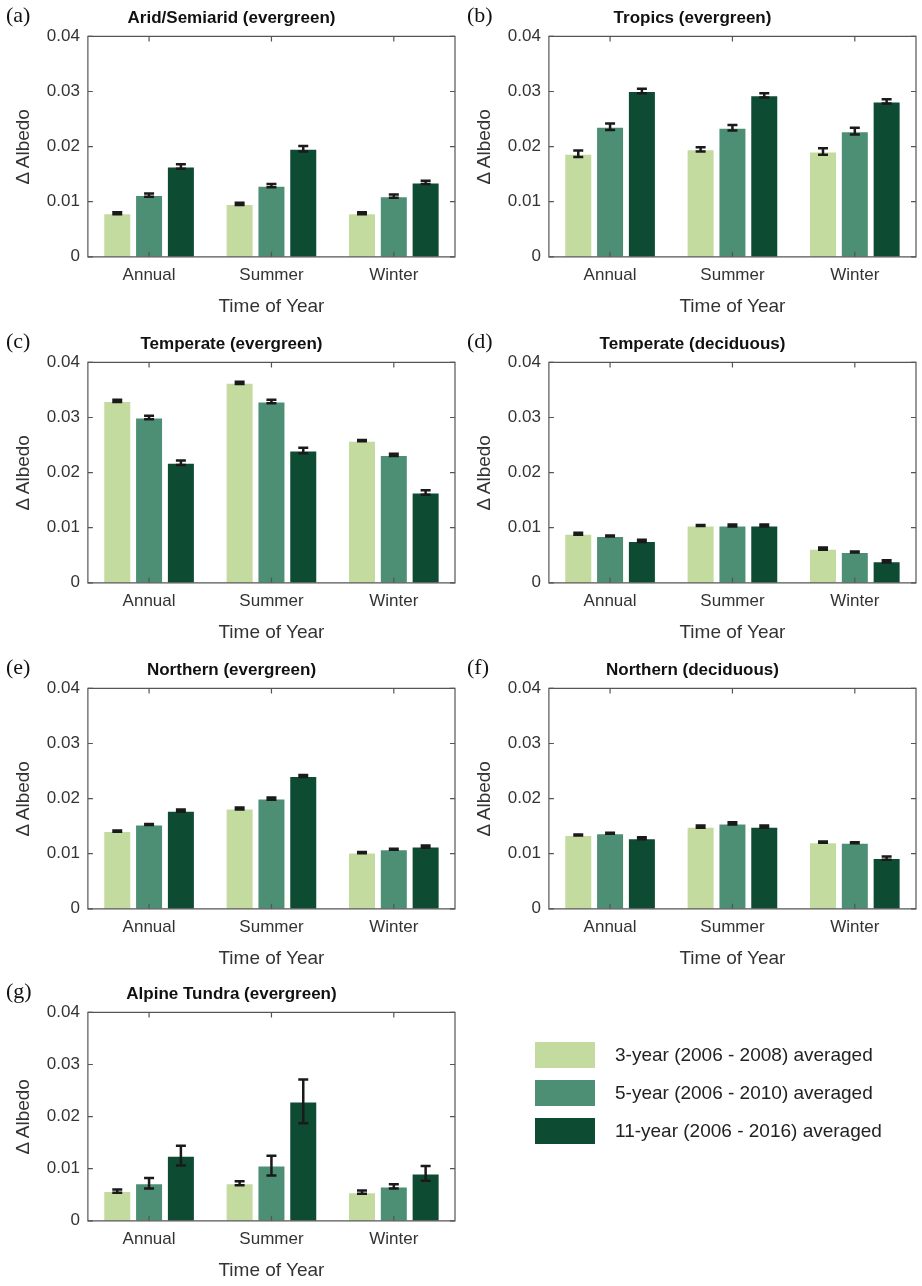  What do you see at coordinates (231, 343) in the screenshot?
I see `chart-title: Temperate (evergreen)` at bounding box center [231, 343].